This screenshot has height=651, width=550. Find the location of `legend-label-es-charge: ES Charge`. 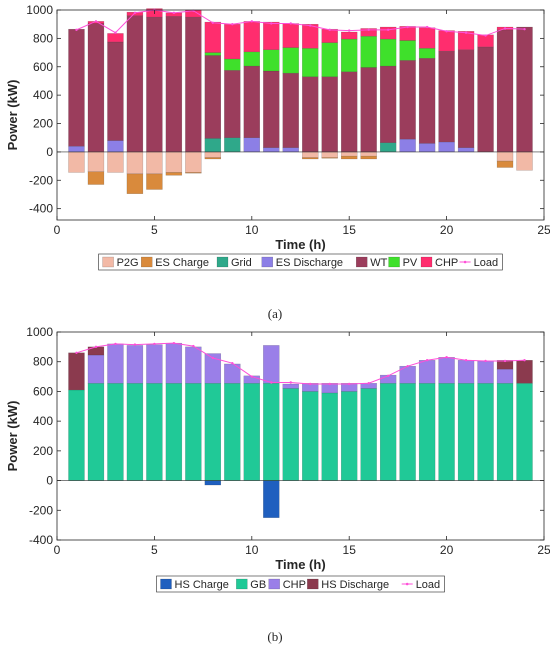

legend-label-es-charge: ES Charge is located at coordinates (182, 263).